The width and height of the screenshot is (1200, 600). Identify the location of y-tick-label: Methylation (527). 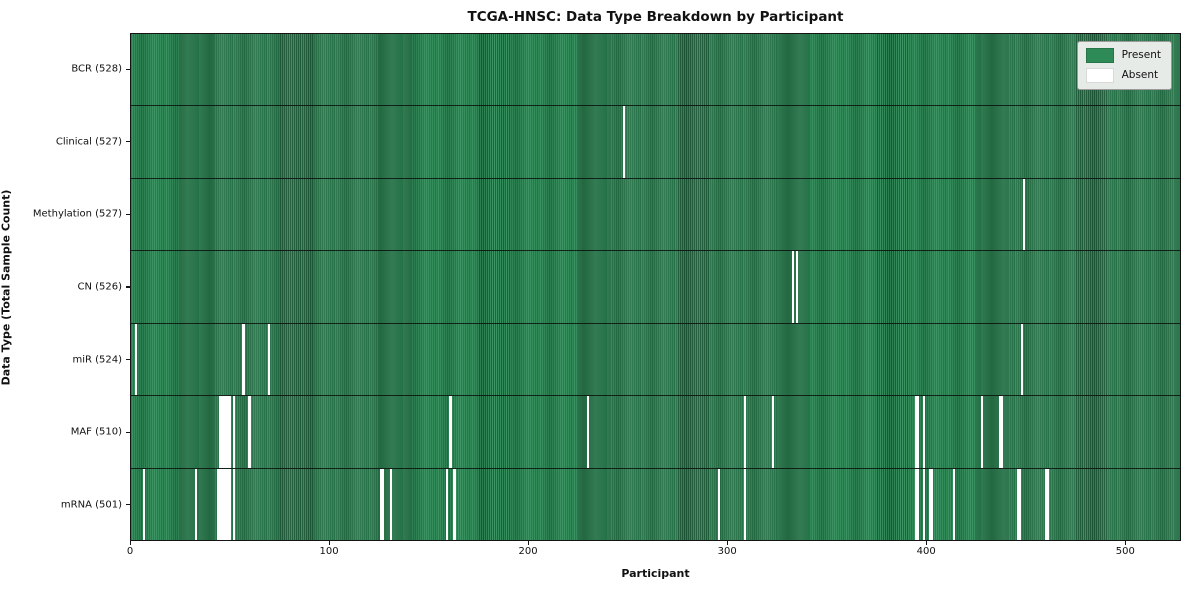
(77, 214).